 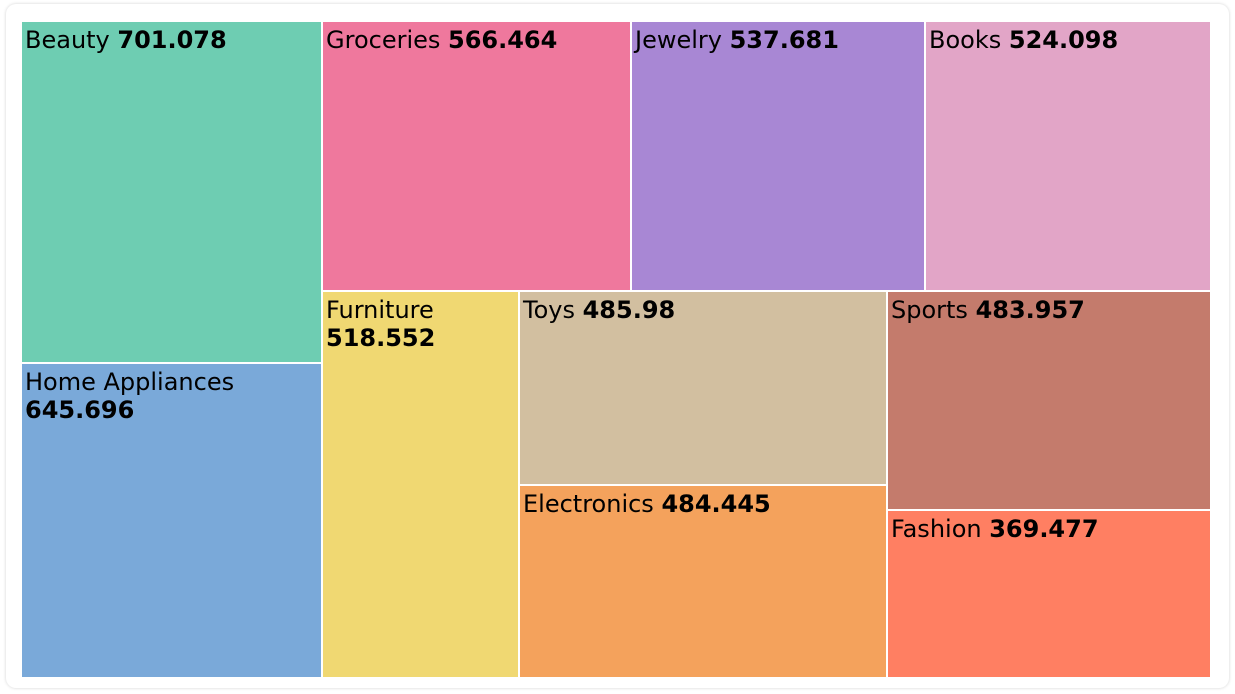 I want to click on treemap-value-fashion: 369.477, so click(x=1043, y=529).